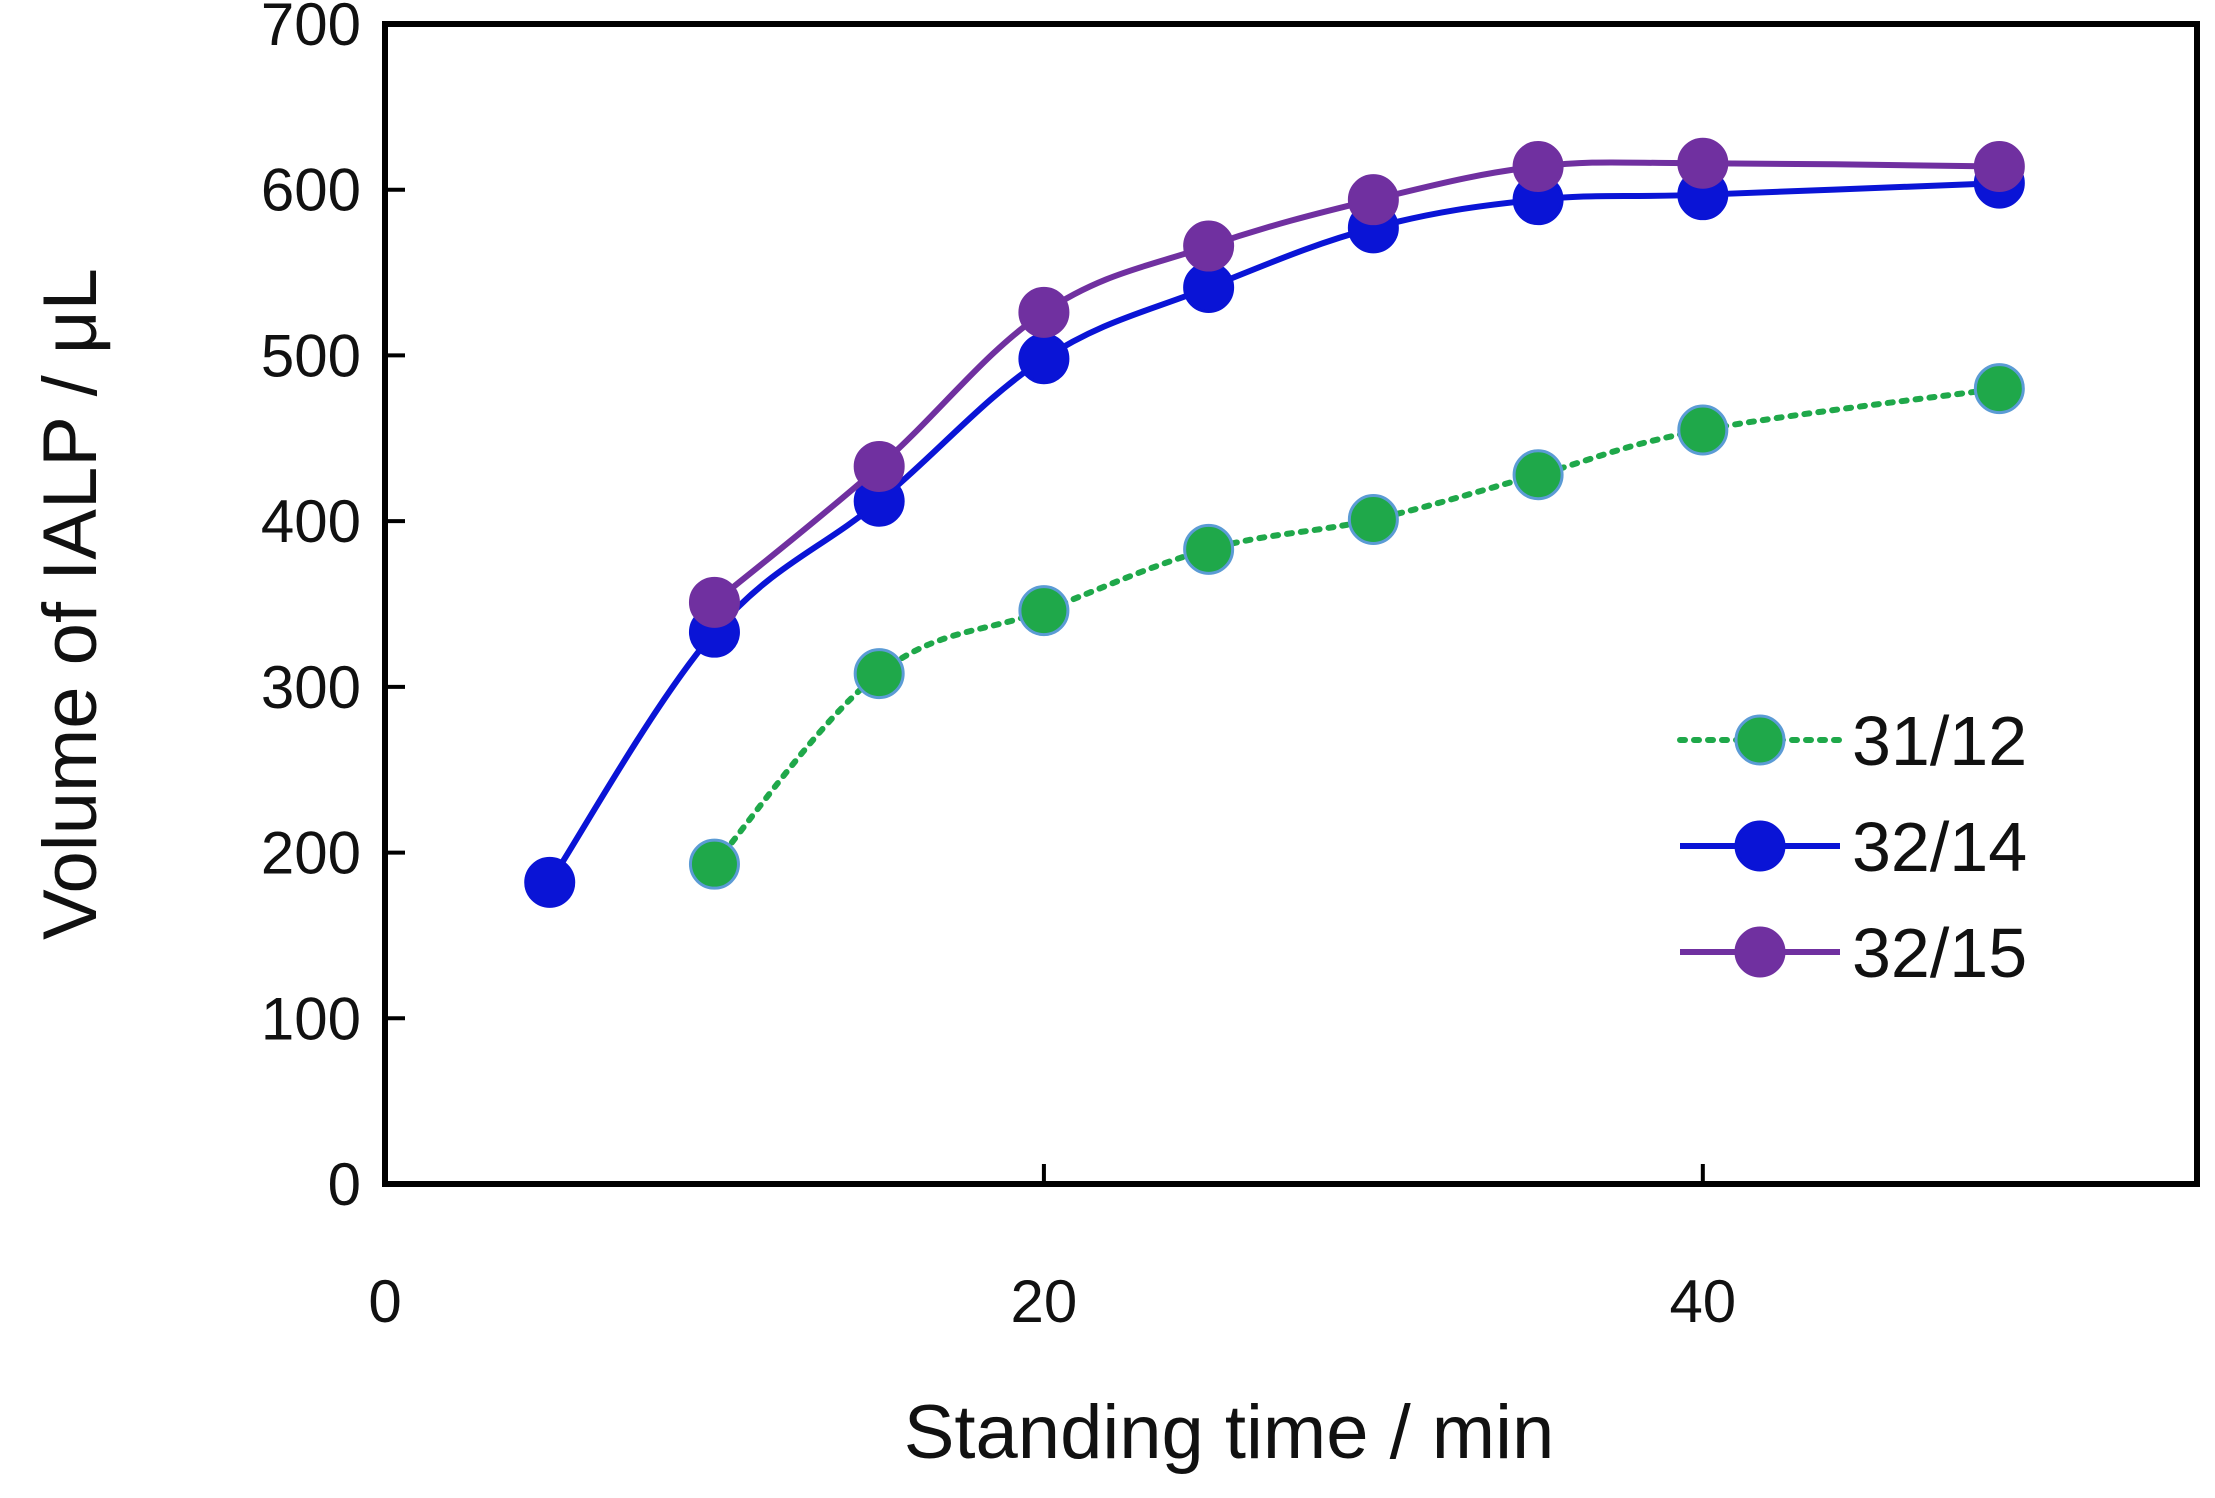 This screenshot has width=2215, height=1498. Describe the element at coordinates (333, 609) in the screenshot. I see `y-axis: 0 100 200 300 400 500 600 700` at that location.